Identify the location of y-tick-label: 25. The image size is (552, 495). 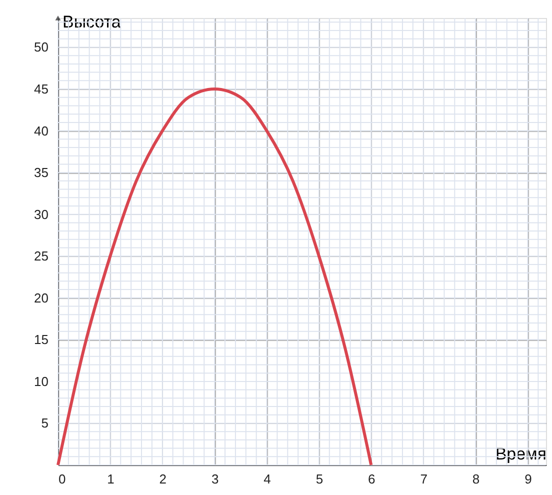
(41, 256).